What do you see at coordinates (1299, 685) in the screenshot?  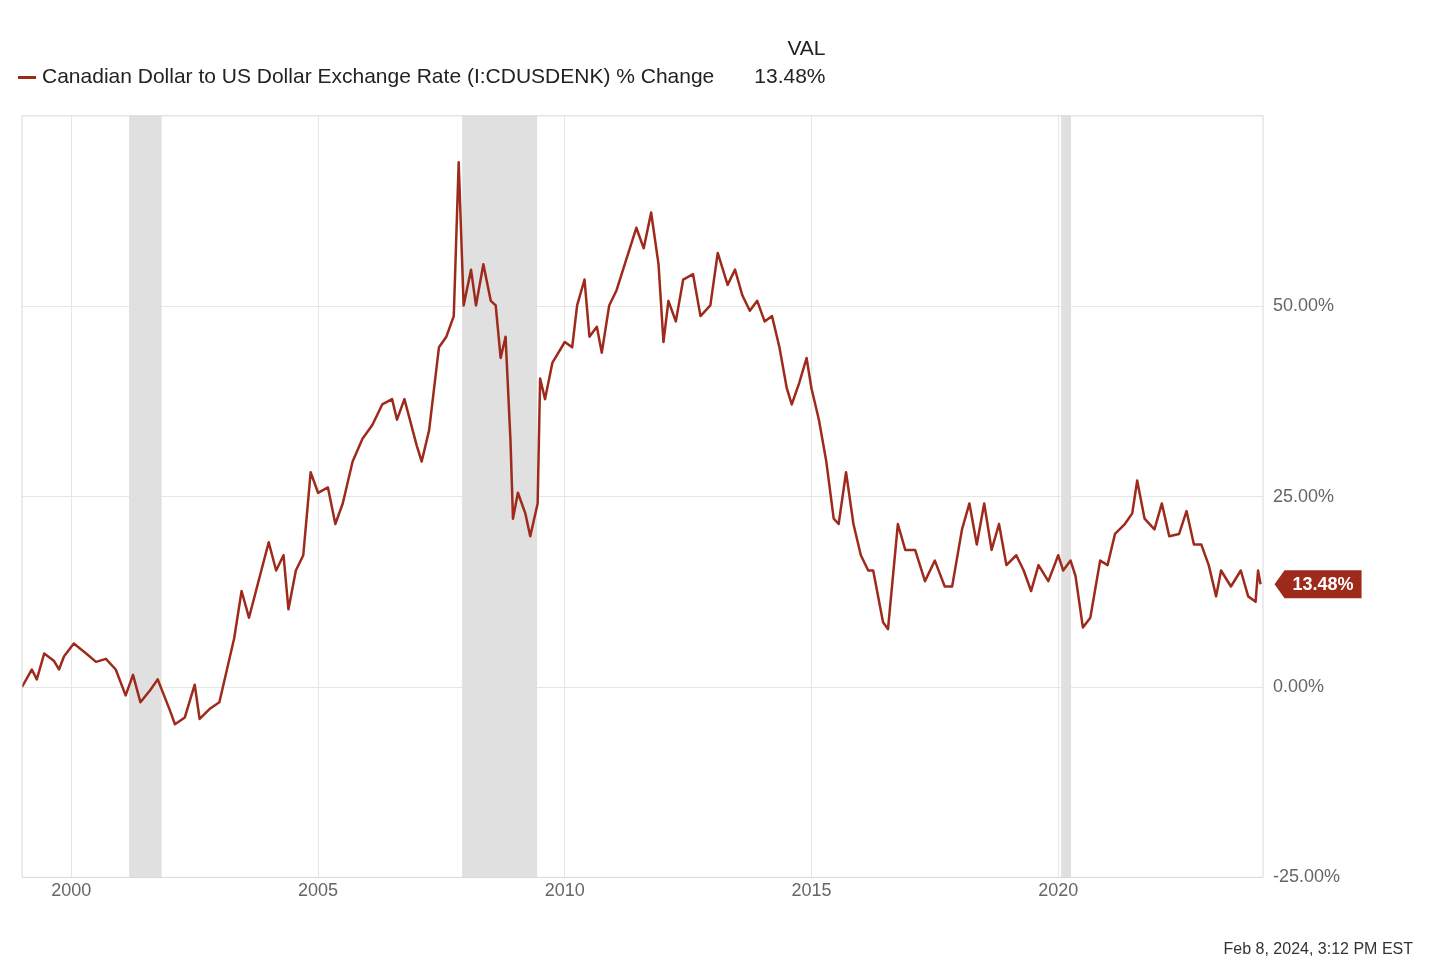 I see `y-tick-label: 0.00%` at bounding box center [1299, 685].